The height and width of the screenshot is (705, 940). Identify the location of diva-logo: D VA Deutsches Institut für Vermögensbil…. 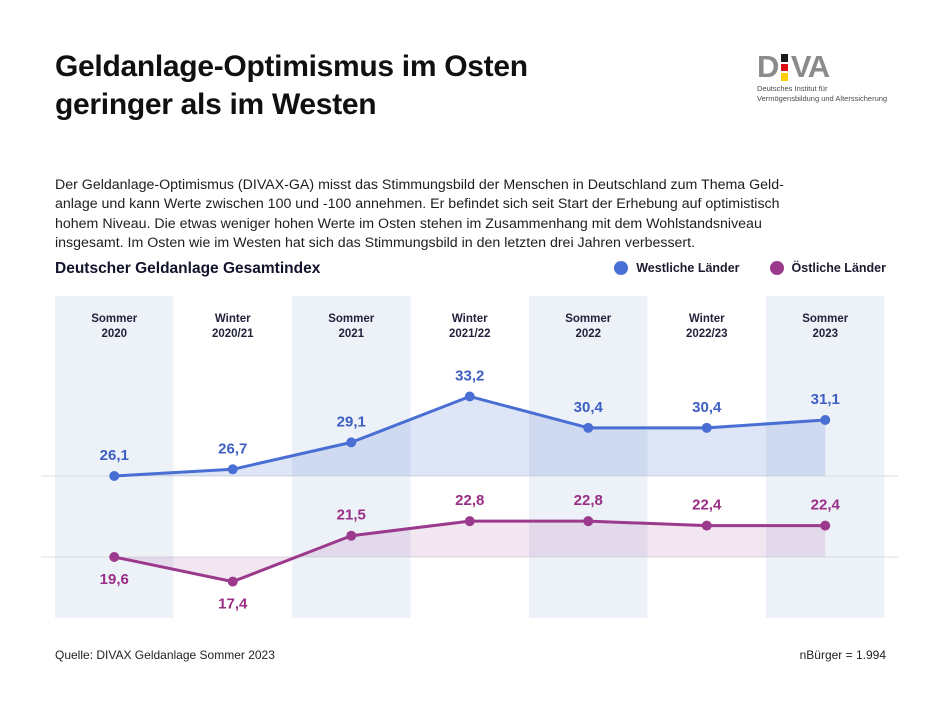
(822, 76).